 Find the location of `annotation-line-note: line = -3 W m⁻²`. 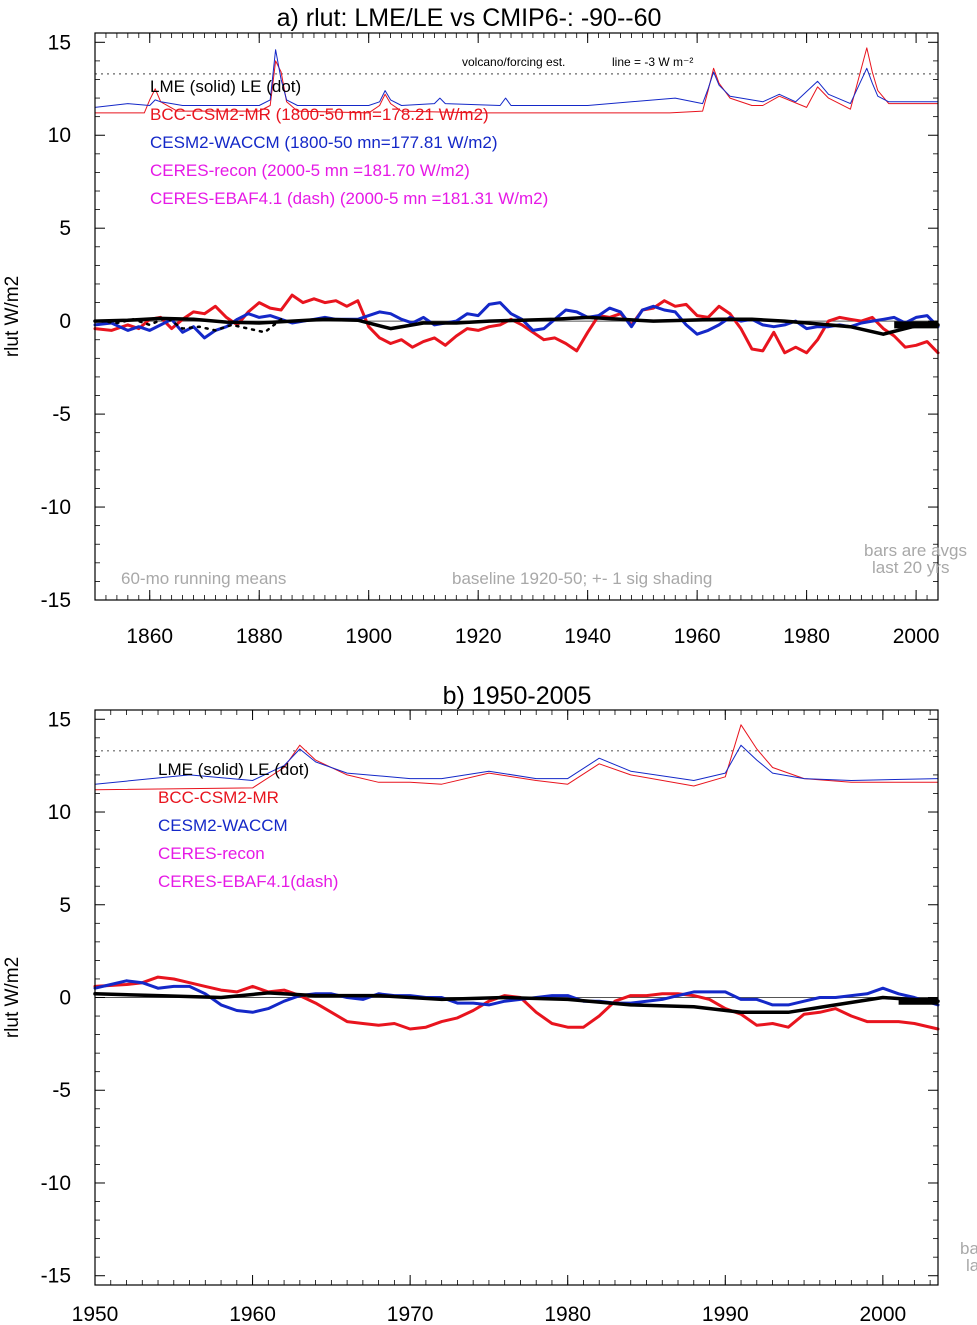

annotation-line-note: line = -3 W m⁻² is located at coordinates (652, 62).